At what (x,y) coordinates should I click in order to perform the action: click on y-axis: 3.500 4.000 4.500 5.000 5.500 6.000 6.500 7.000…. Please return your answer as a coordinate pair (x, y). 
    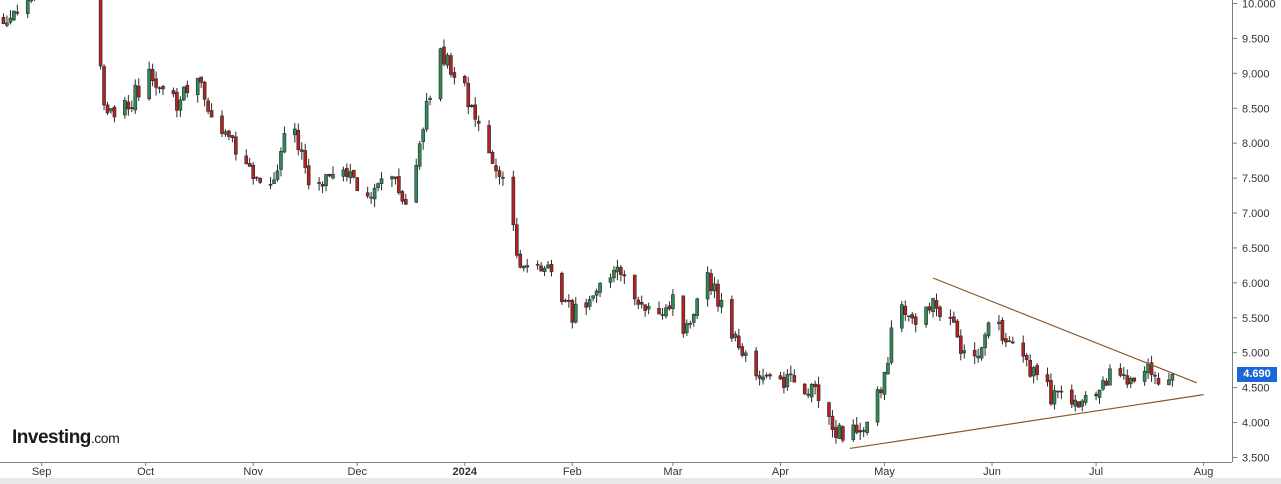
    Looking at the image, I should click on (1254, 232).